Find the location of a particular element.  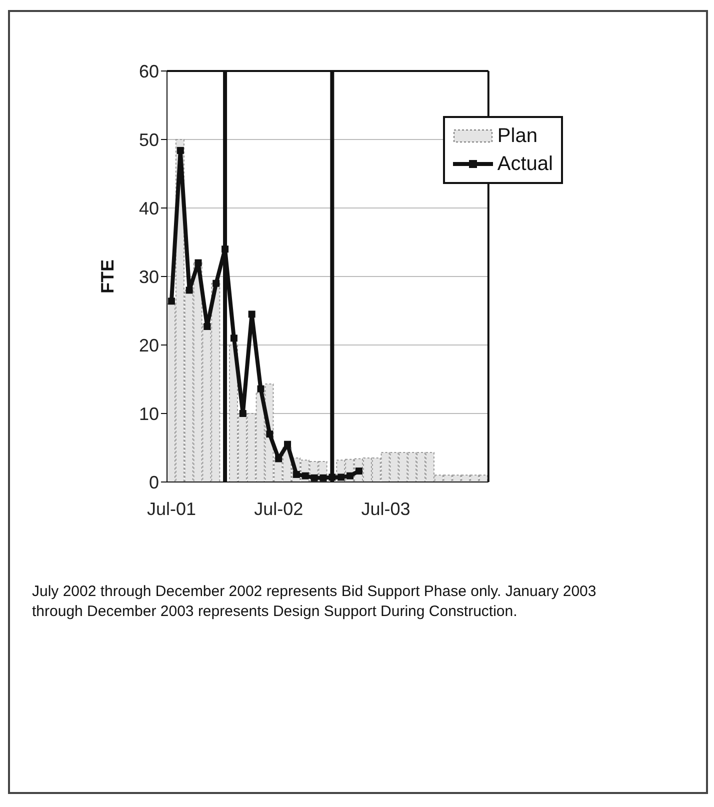

y-tick-label: 10 is located at coordinates (148, 414).